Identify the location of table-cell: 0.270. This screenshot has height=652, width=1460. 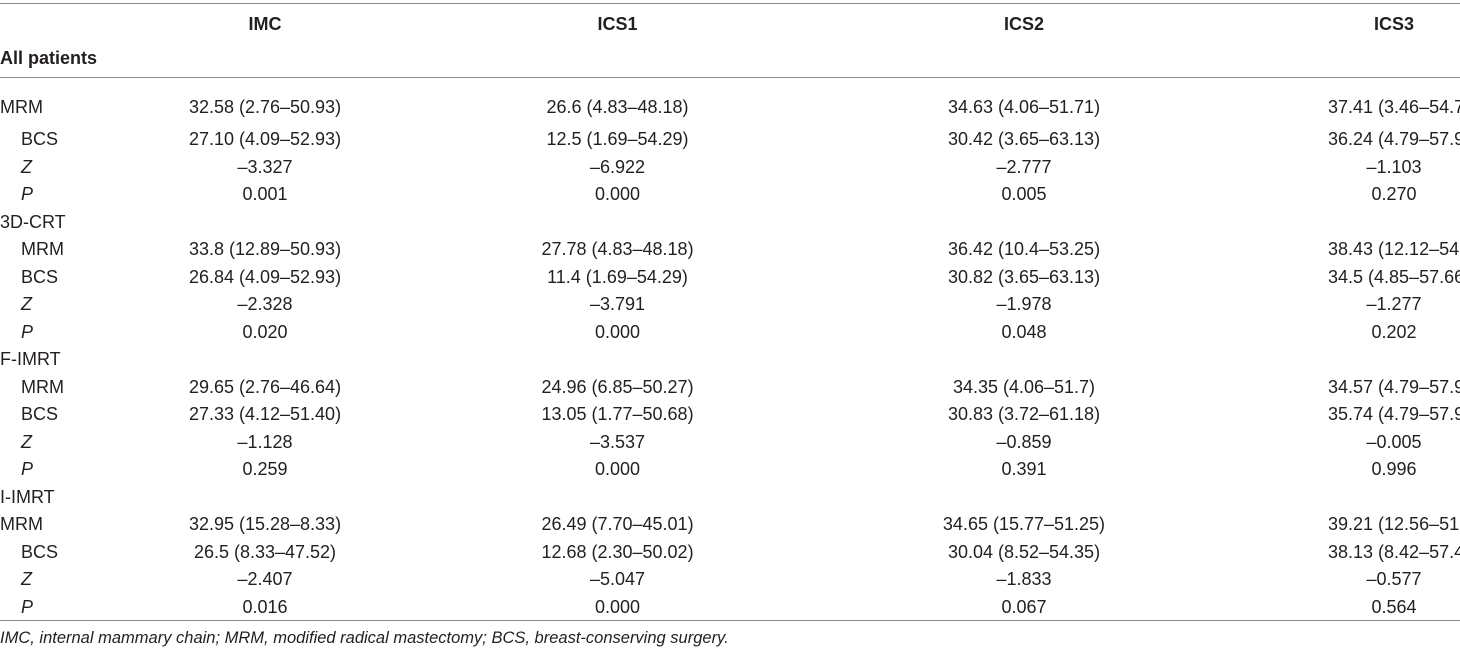
(1394, 194).